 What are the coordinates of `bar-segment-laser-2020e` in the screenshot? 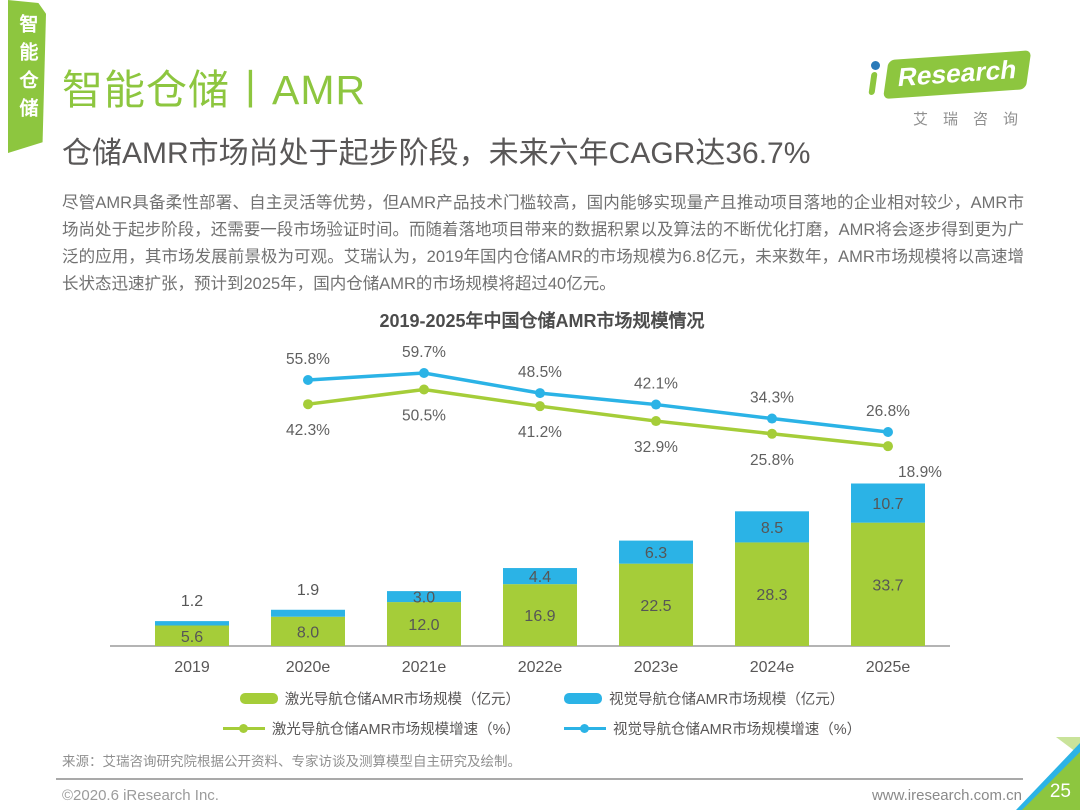 It's located at (308, 631).